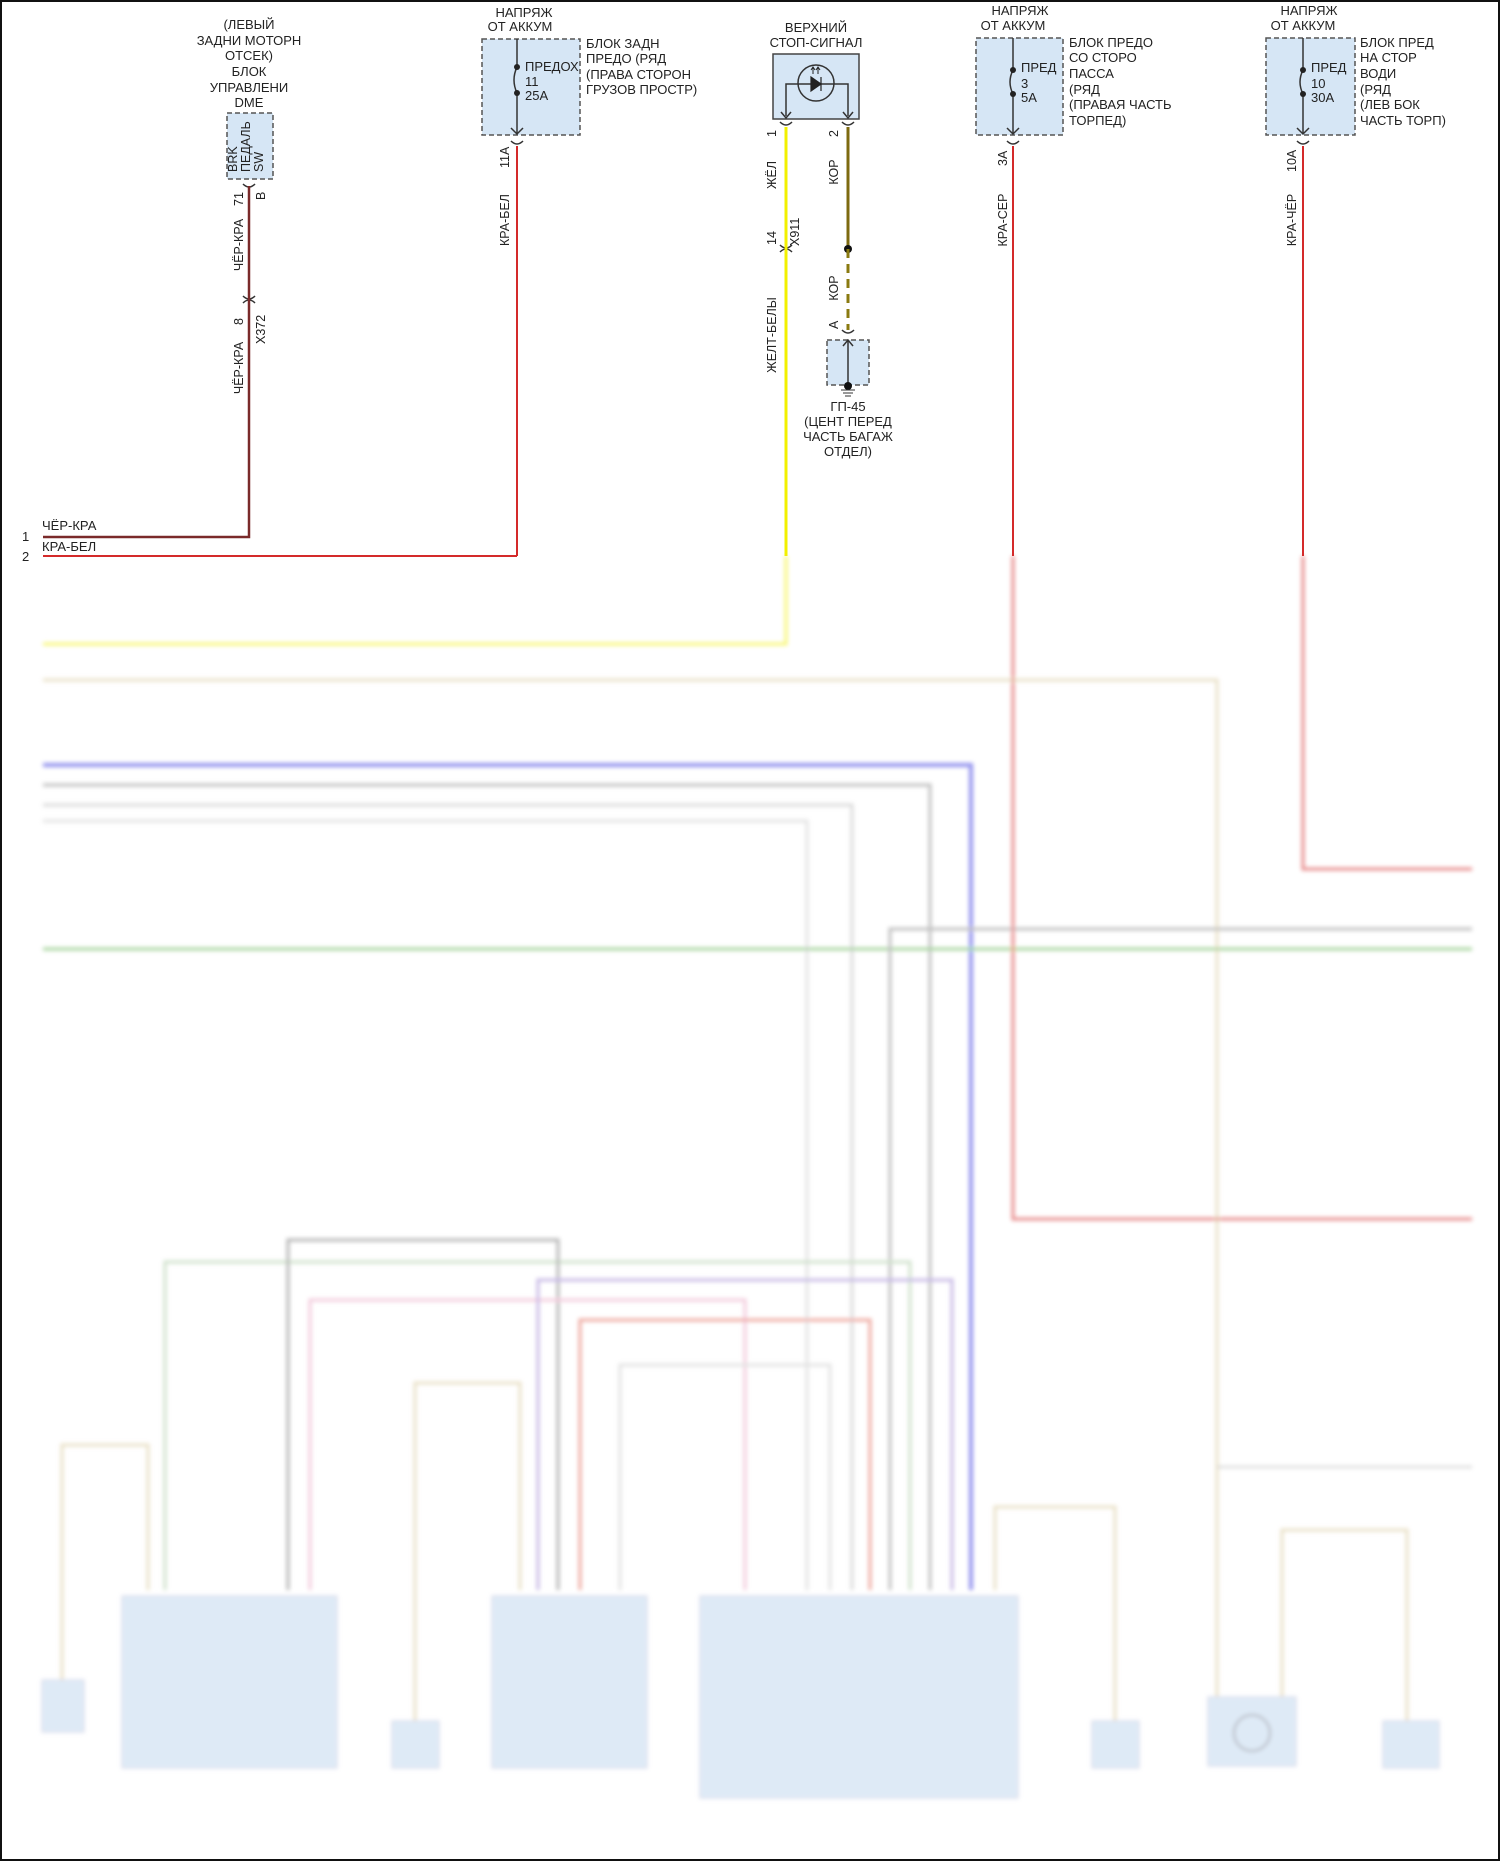 This screenshot has width=1500, height=1861. I want to click on fuse2-fuse-1-label: 3, so click(1024, 83).